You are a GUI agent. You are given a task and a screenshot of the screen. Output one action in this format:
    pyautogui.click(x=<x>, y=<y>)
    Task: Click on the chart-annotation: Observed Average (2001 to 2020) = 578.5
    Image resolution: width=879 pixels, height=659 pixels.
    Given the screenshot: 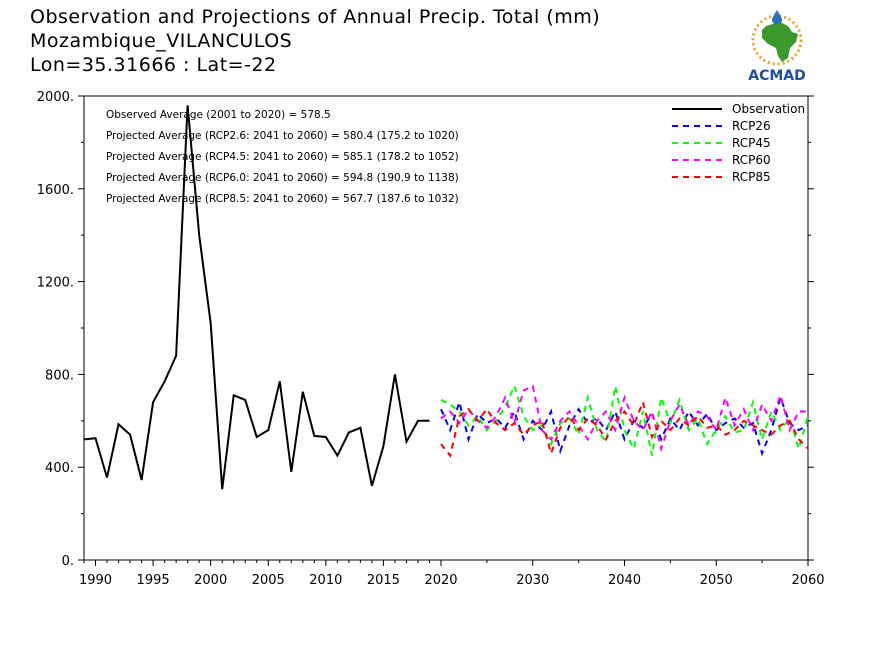 What is the action you would take?
    pyautogui.click(x=218, y=115)
    